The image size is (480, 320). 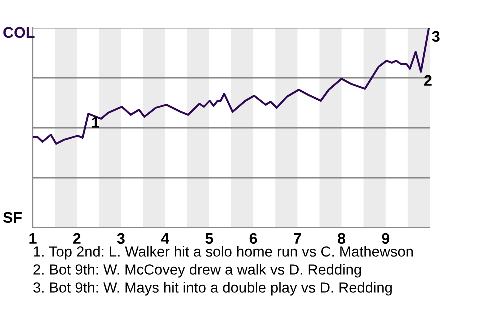 I want to click on text: 3. Bot 9th: W. Mays hit into a double play vs D. Redding, so click(x=213, y=289).